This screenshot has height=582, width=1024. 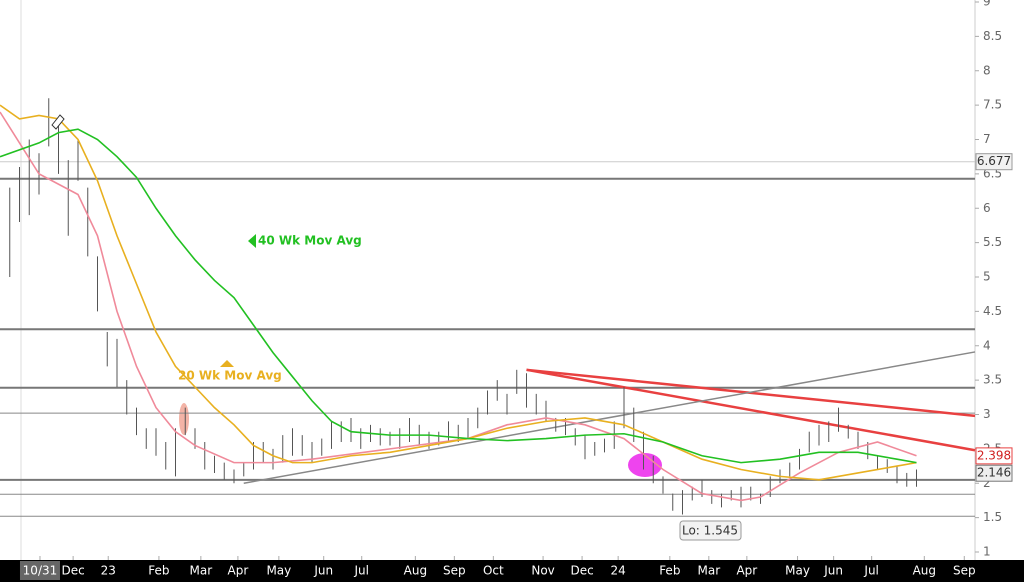 I want to click on x-tick-label: 23, so click(x=108, y=571).